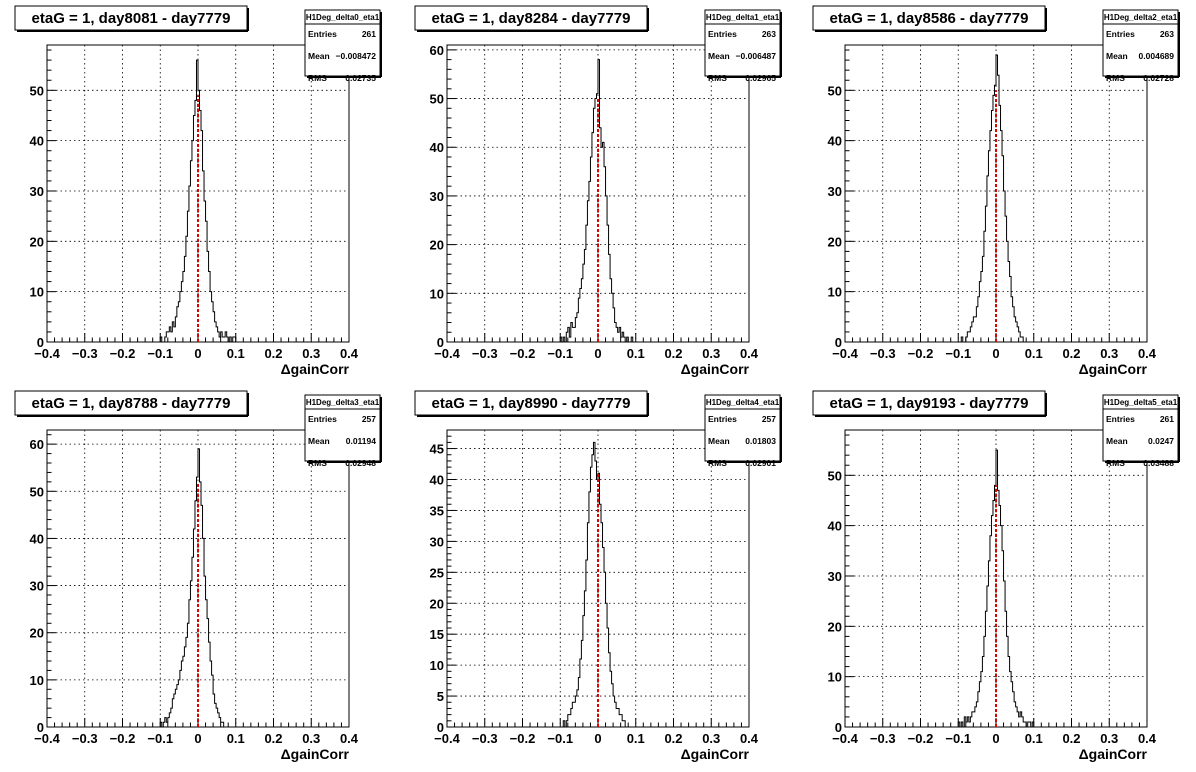 The image size is (1196, 772). What do you see at coordinates (343, 17) in the screenshot?
I see `stats-histogram-name: H1Deg_delta0_eta1` at bounding box center [343, 17].